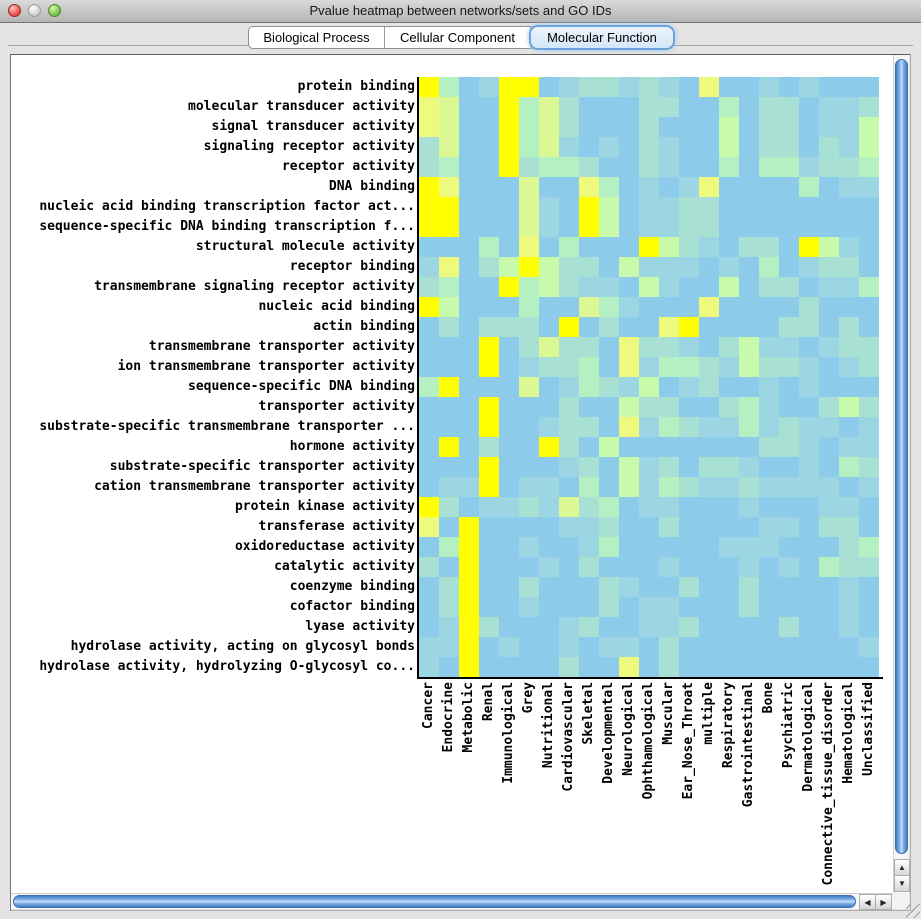 This screenshot has width=921, height=919. Describe the element at coordinates (301, 106) in the screenshot. I see `row-label: molecular transducer activity` at that location.